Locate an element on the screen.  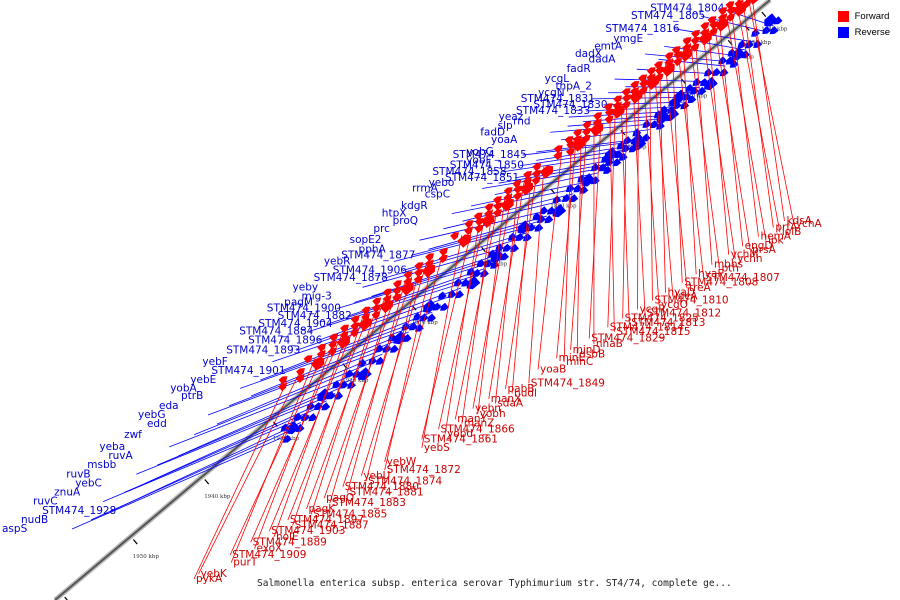
forward-gene: STM474_1883 is located at coordinates (367, 399).